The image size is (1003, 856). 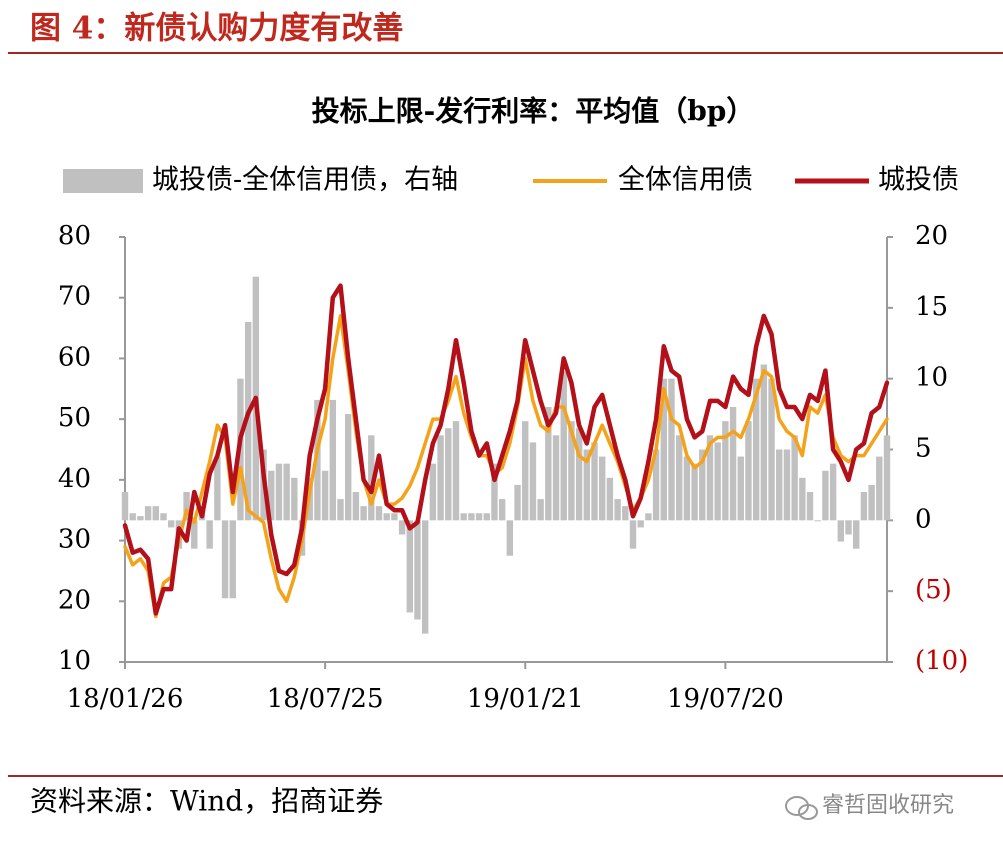 What do you see at coordinates (931, 236) in the screenshot?
I see `y2-tick-label: 20` at bounding box center [931, 236].